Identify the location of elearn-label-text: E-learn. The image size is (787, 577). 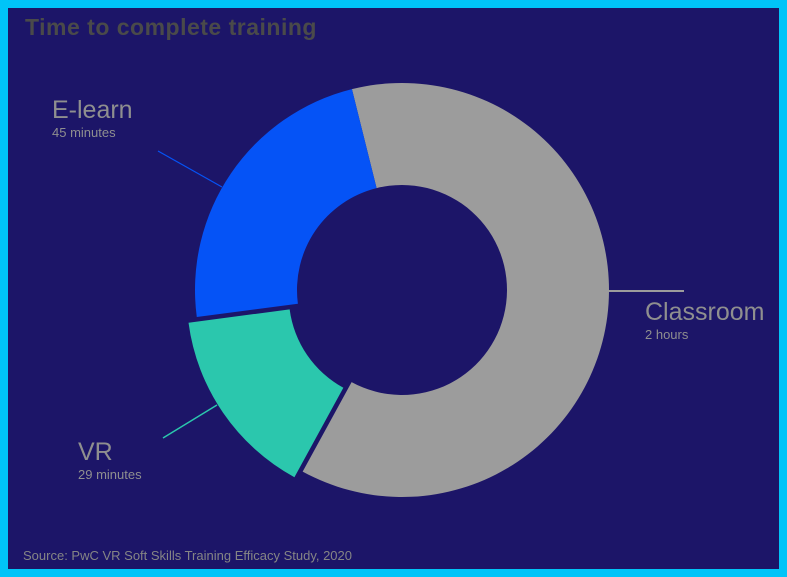
(92, 110).